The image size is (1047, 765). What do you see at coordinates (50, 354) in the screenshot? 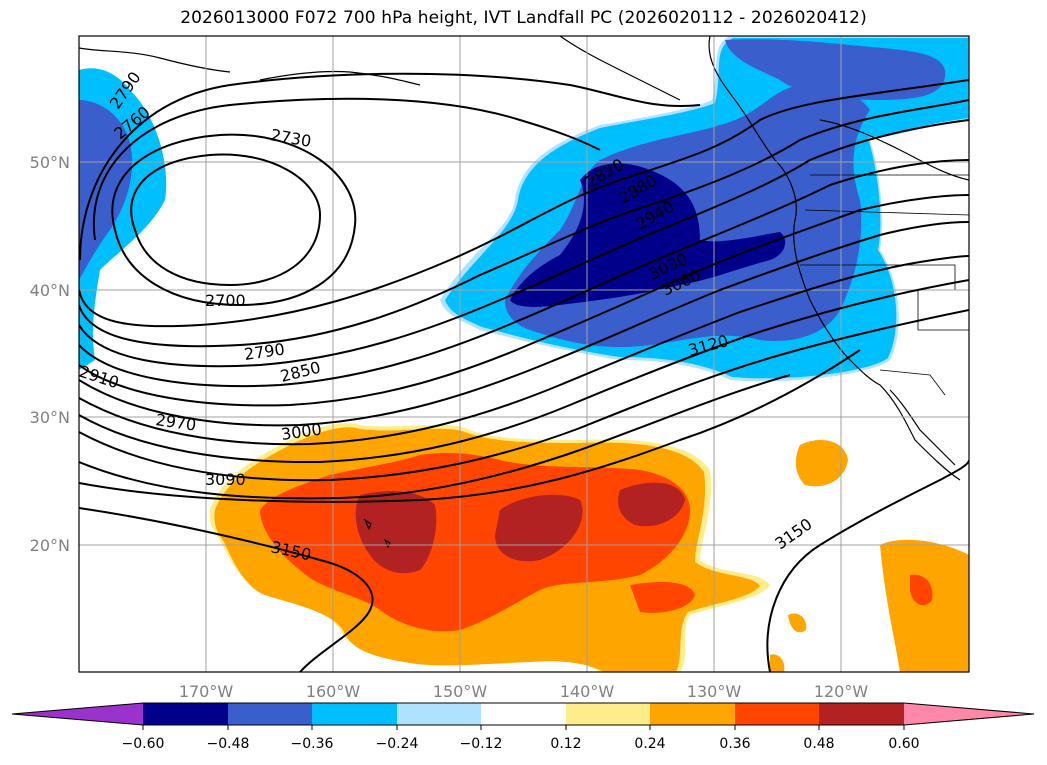
I see `latitude-labels: 50°N 40°N 30°N 20°N` at bounding box center [50, 354].